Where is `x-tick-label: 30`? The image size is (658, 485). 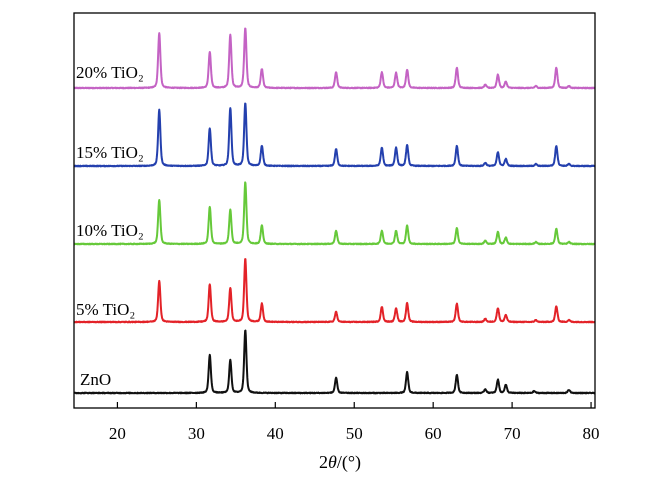 x-tick-label: 30 is located at coordinates (196, 433).